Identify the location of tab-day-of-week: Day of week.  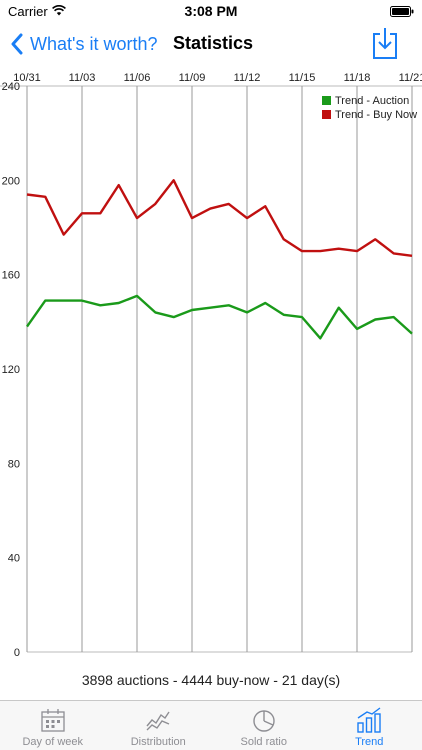
(53, 725).